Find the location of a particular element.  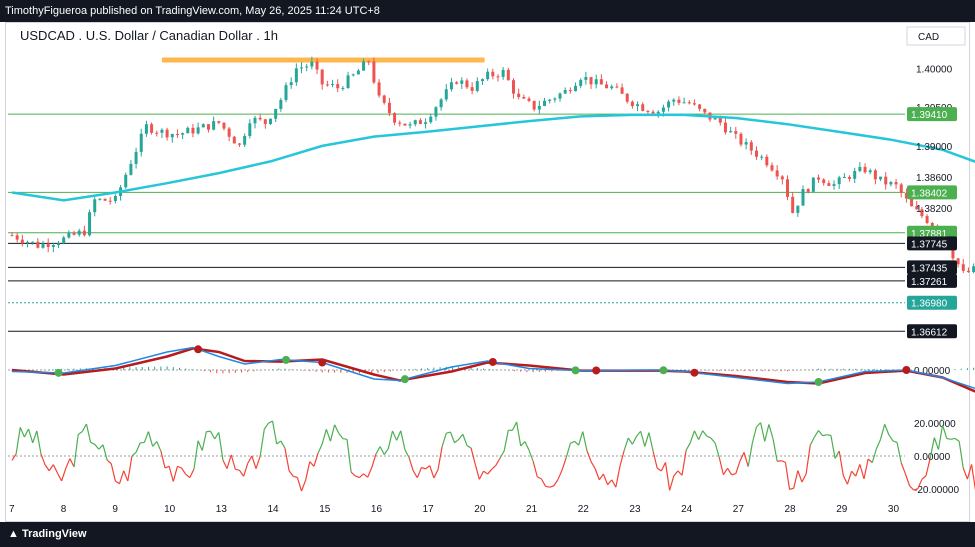

currency-badge is located at coordinates (936, 36).